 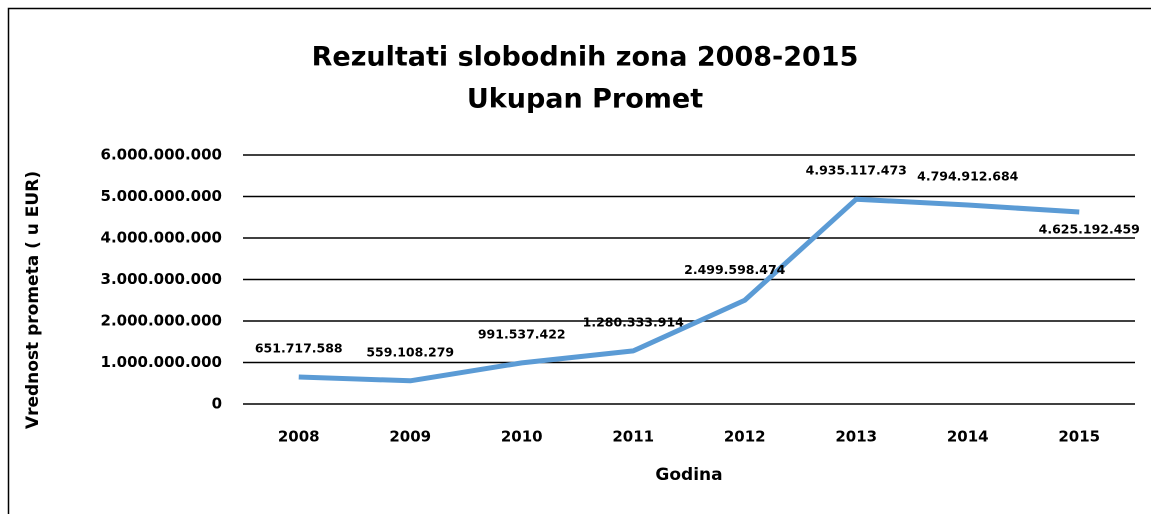 I want to click on y-tick-label: 6.000.000.000, so click(x=161, y=155).